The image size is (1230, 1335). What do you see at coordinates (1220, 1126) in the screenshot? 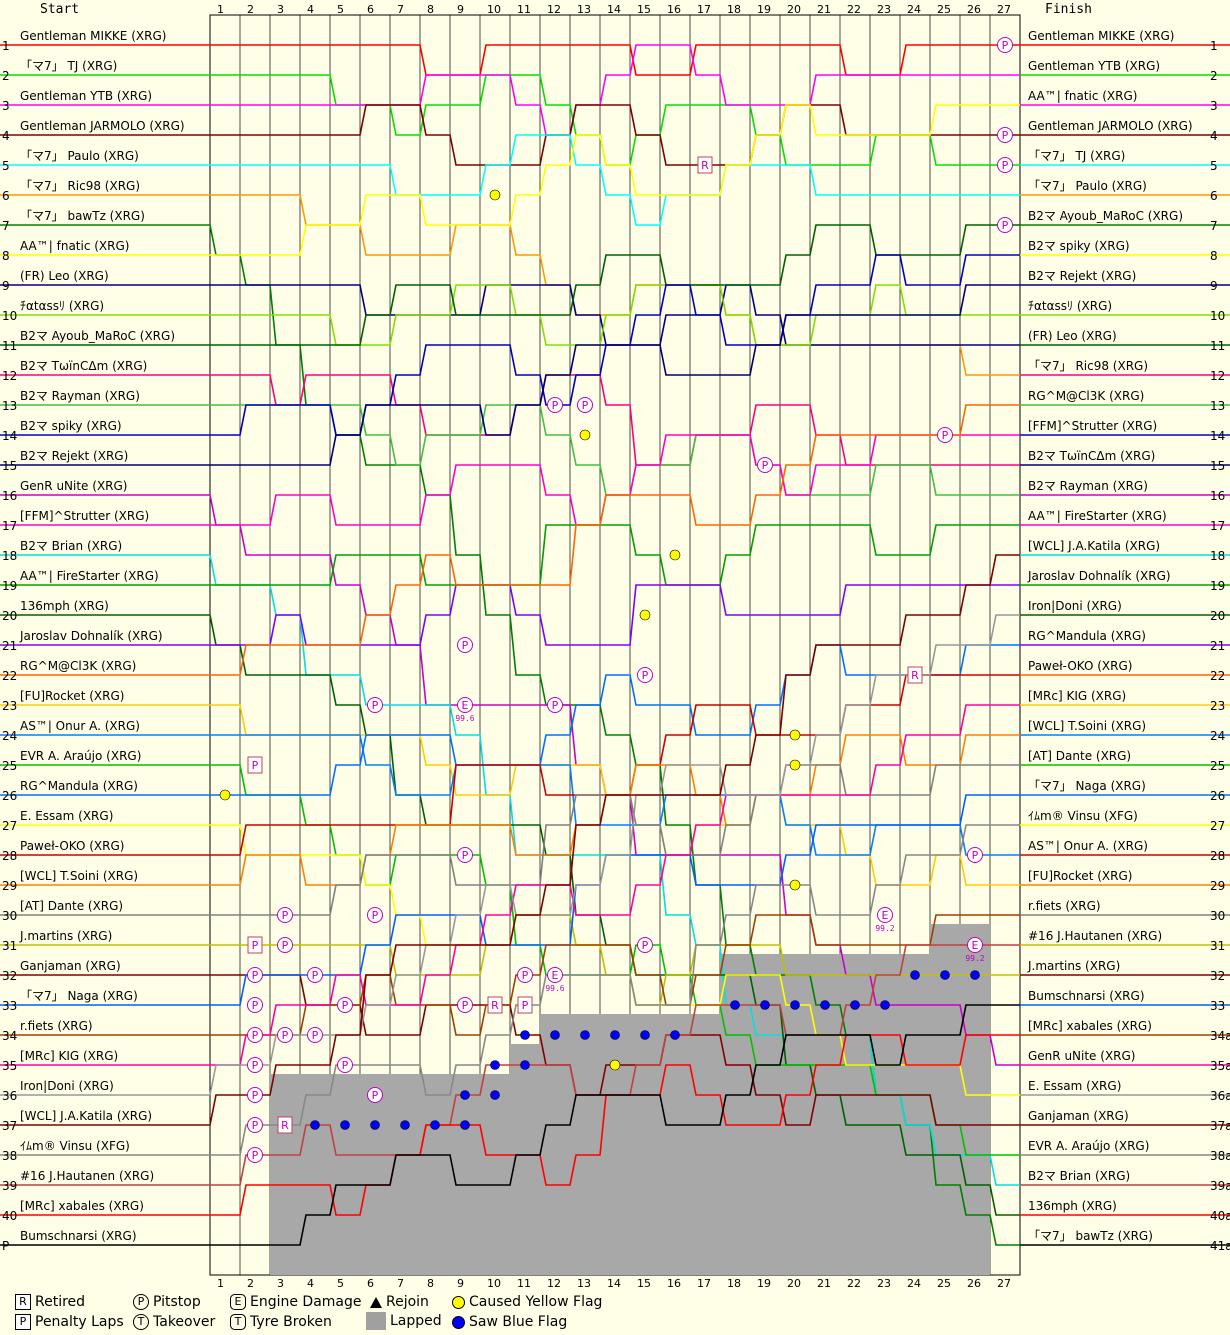
I see `finish-position-number: 37a` at bounding box center [1220, 1126].